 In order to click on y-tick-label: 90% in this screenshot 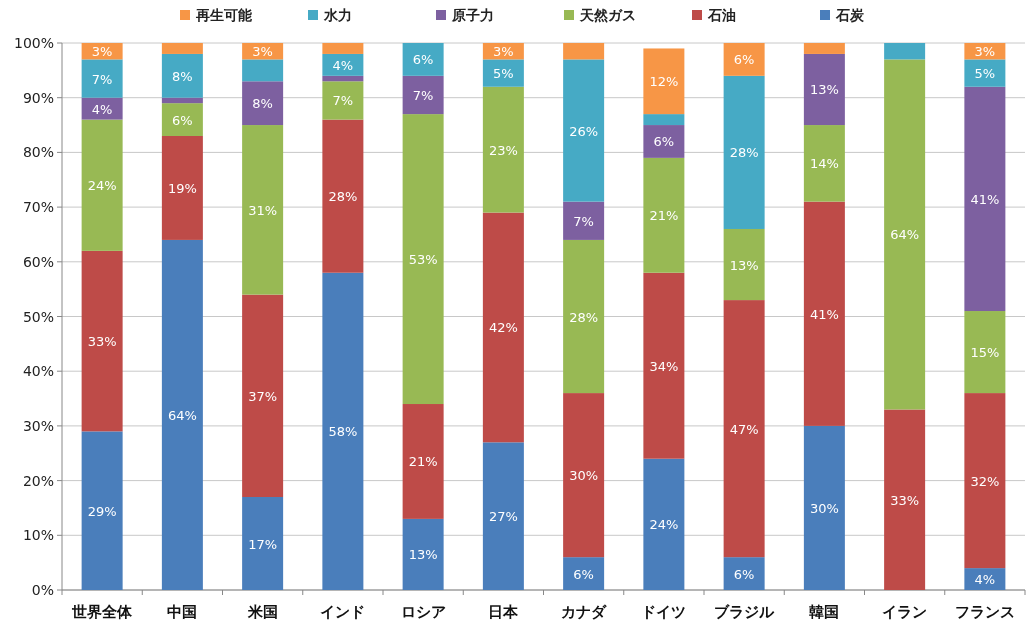, I will do `click(38, 97)`.